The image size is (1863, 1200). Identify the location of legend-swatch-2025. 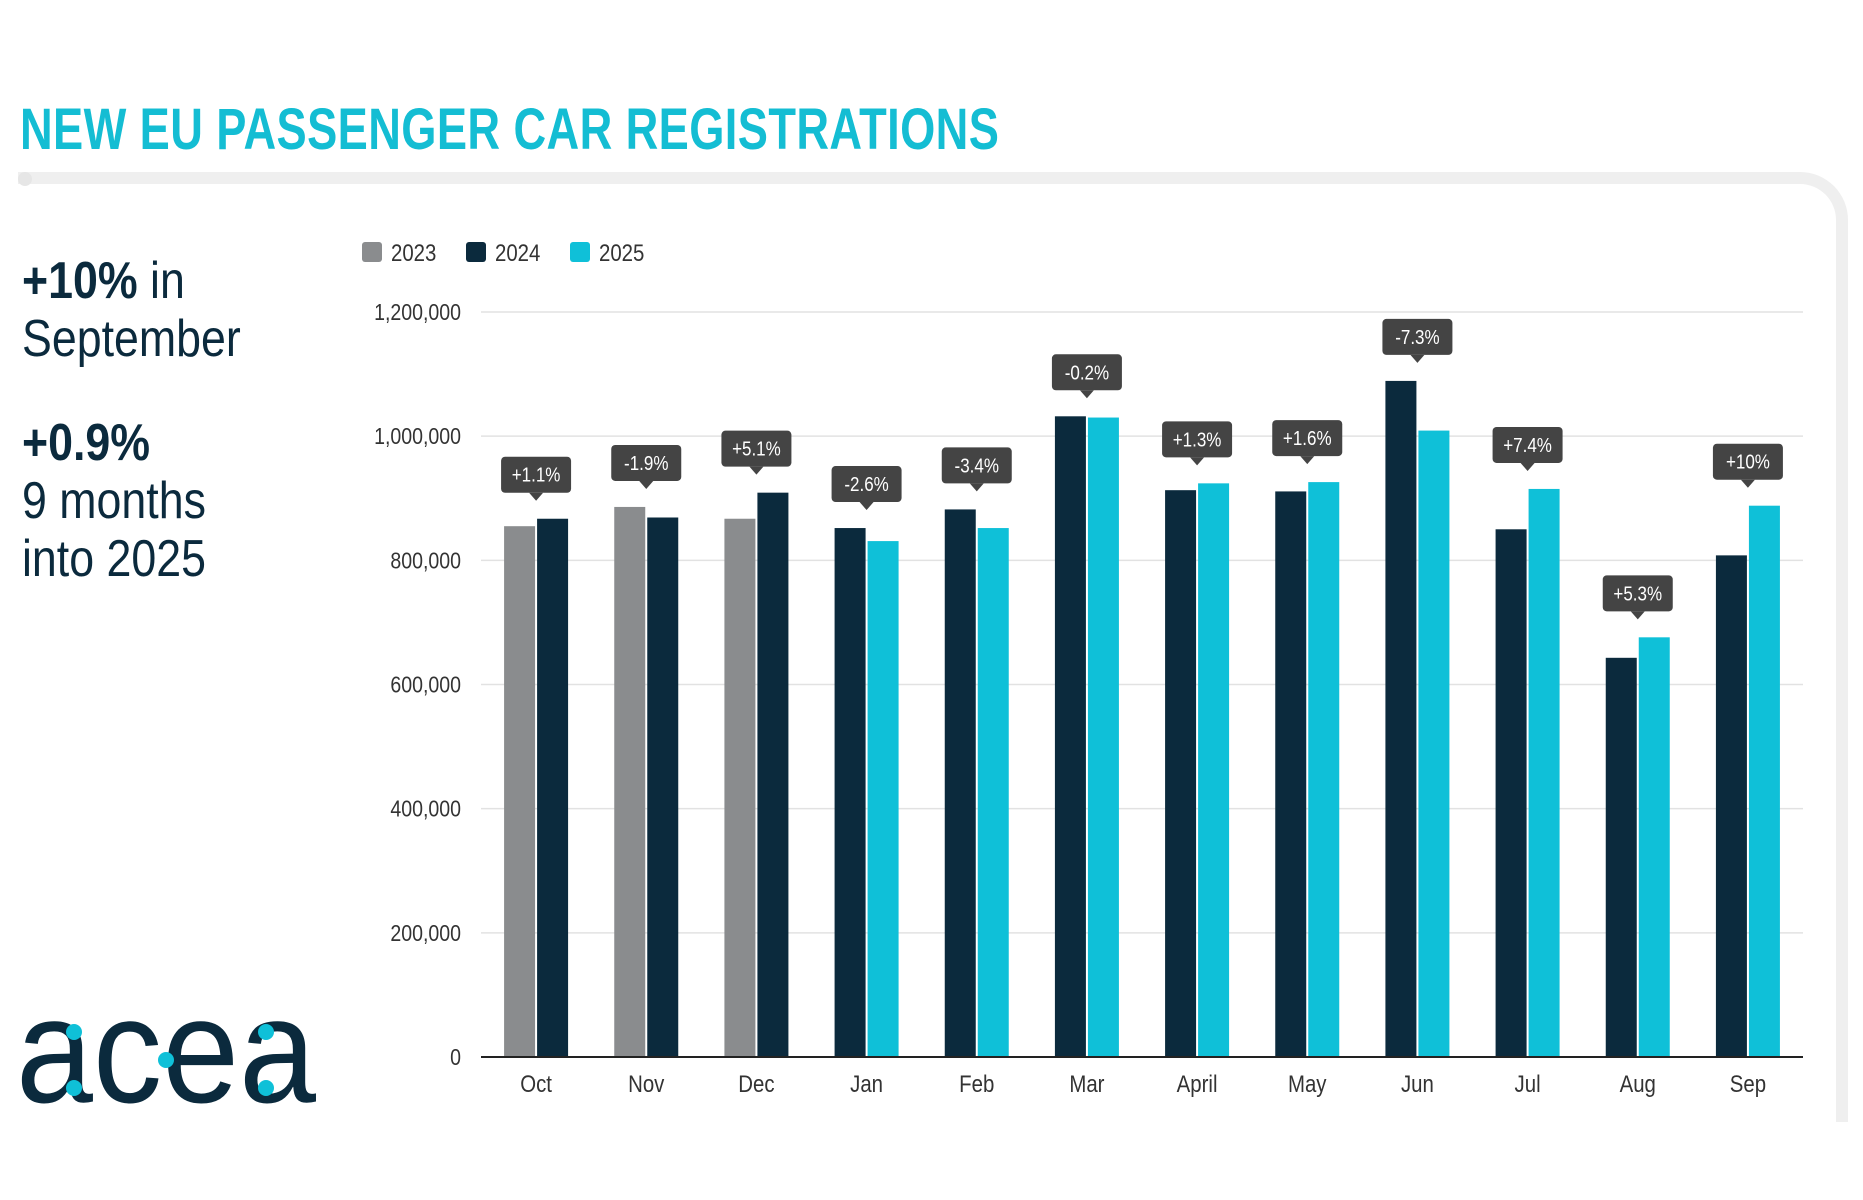
(580, 252).